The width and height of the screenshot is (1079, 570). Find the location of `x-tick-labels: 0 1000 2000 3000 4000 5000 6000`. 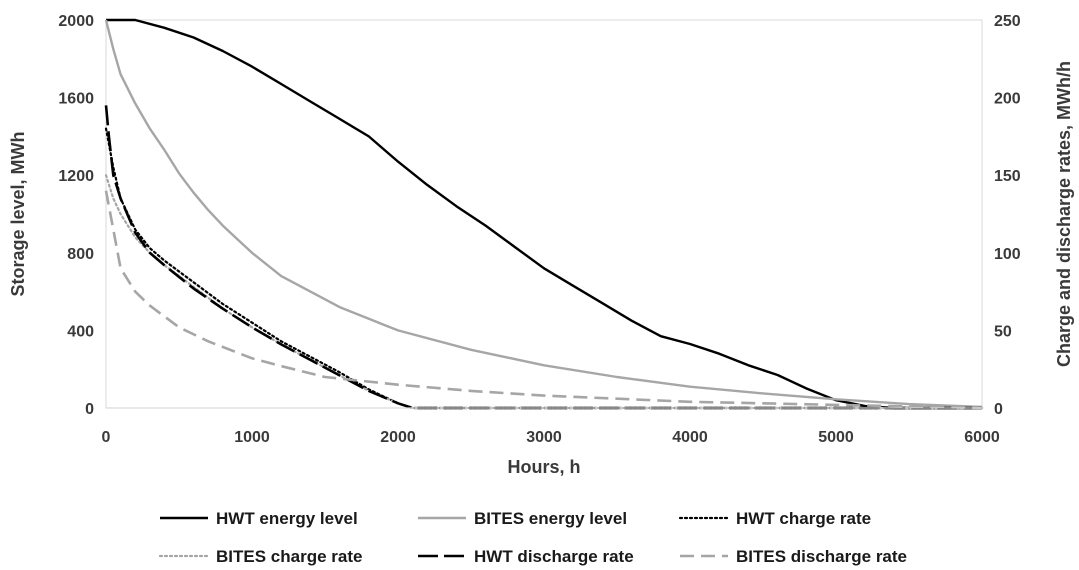

x-tick-labels: 0 1000 2000 3000 4000 5000 6000 is located at coordinates (551, 437).